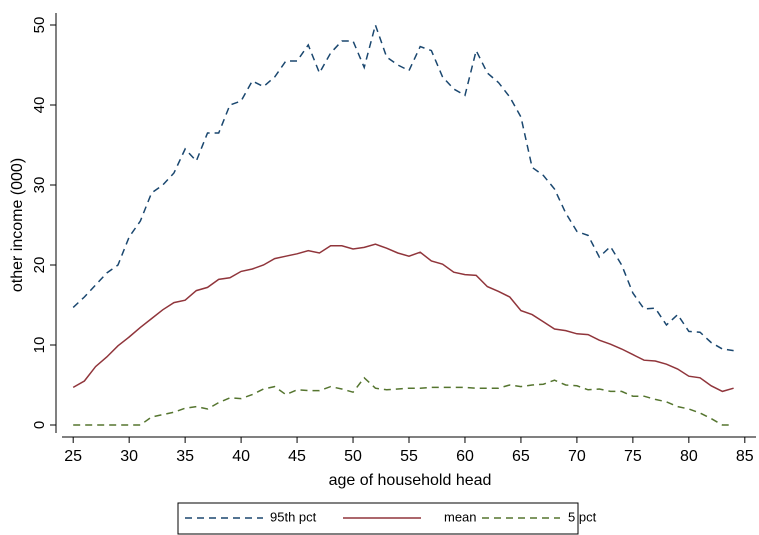 The height and width of the screenshot is (535, 759). What do you see at coordinates (689, 456) in the screenshot?
I see `x-tick-label: 80` at bounding box center [689, 456].